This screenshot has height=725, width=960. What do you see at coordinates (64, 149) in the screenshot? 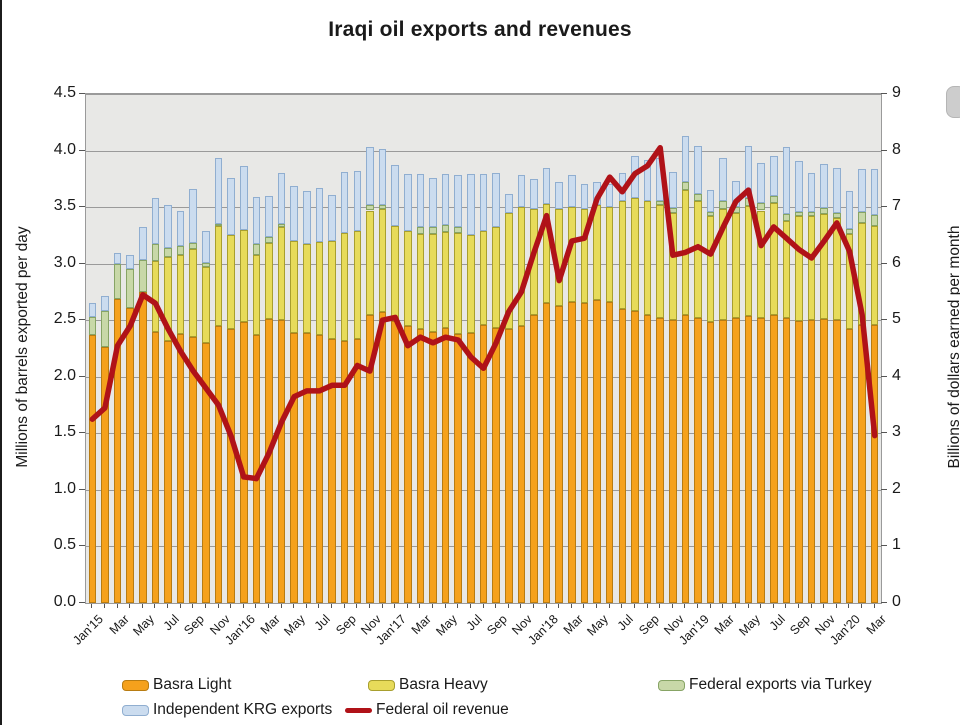
I see `left-axis-tick-label: 4.0` at bounding box center [64, 149].